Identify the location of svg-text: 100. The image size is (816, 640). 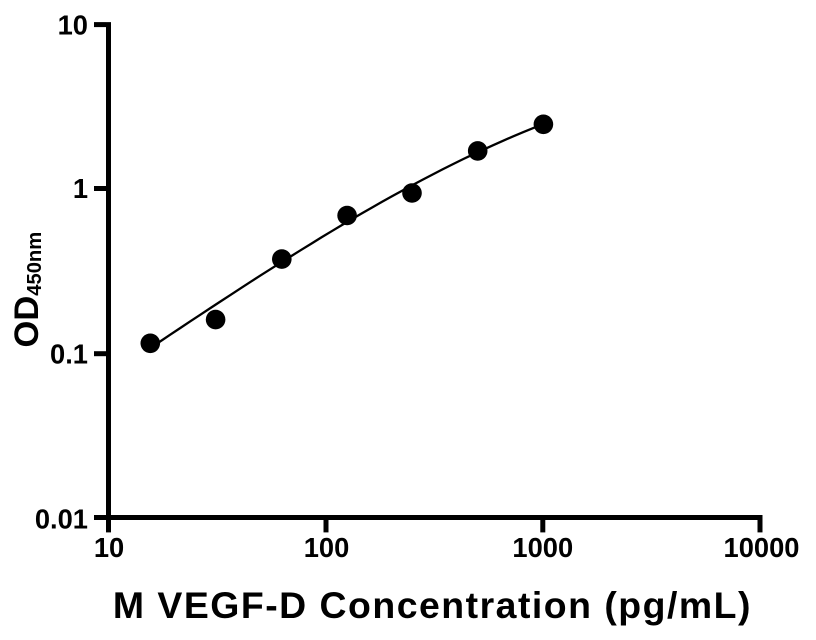
(327, 547).